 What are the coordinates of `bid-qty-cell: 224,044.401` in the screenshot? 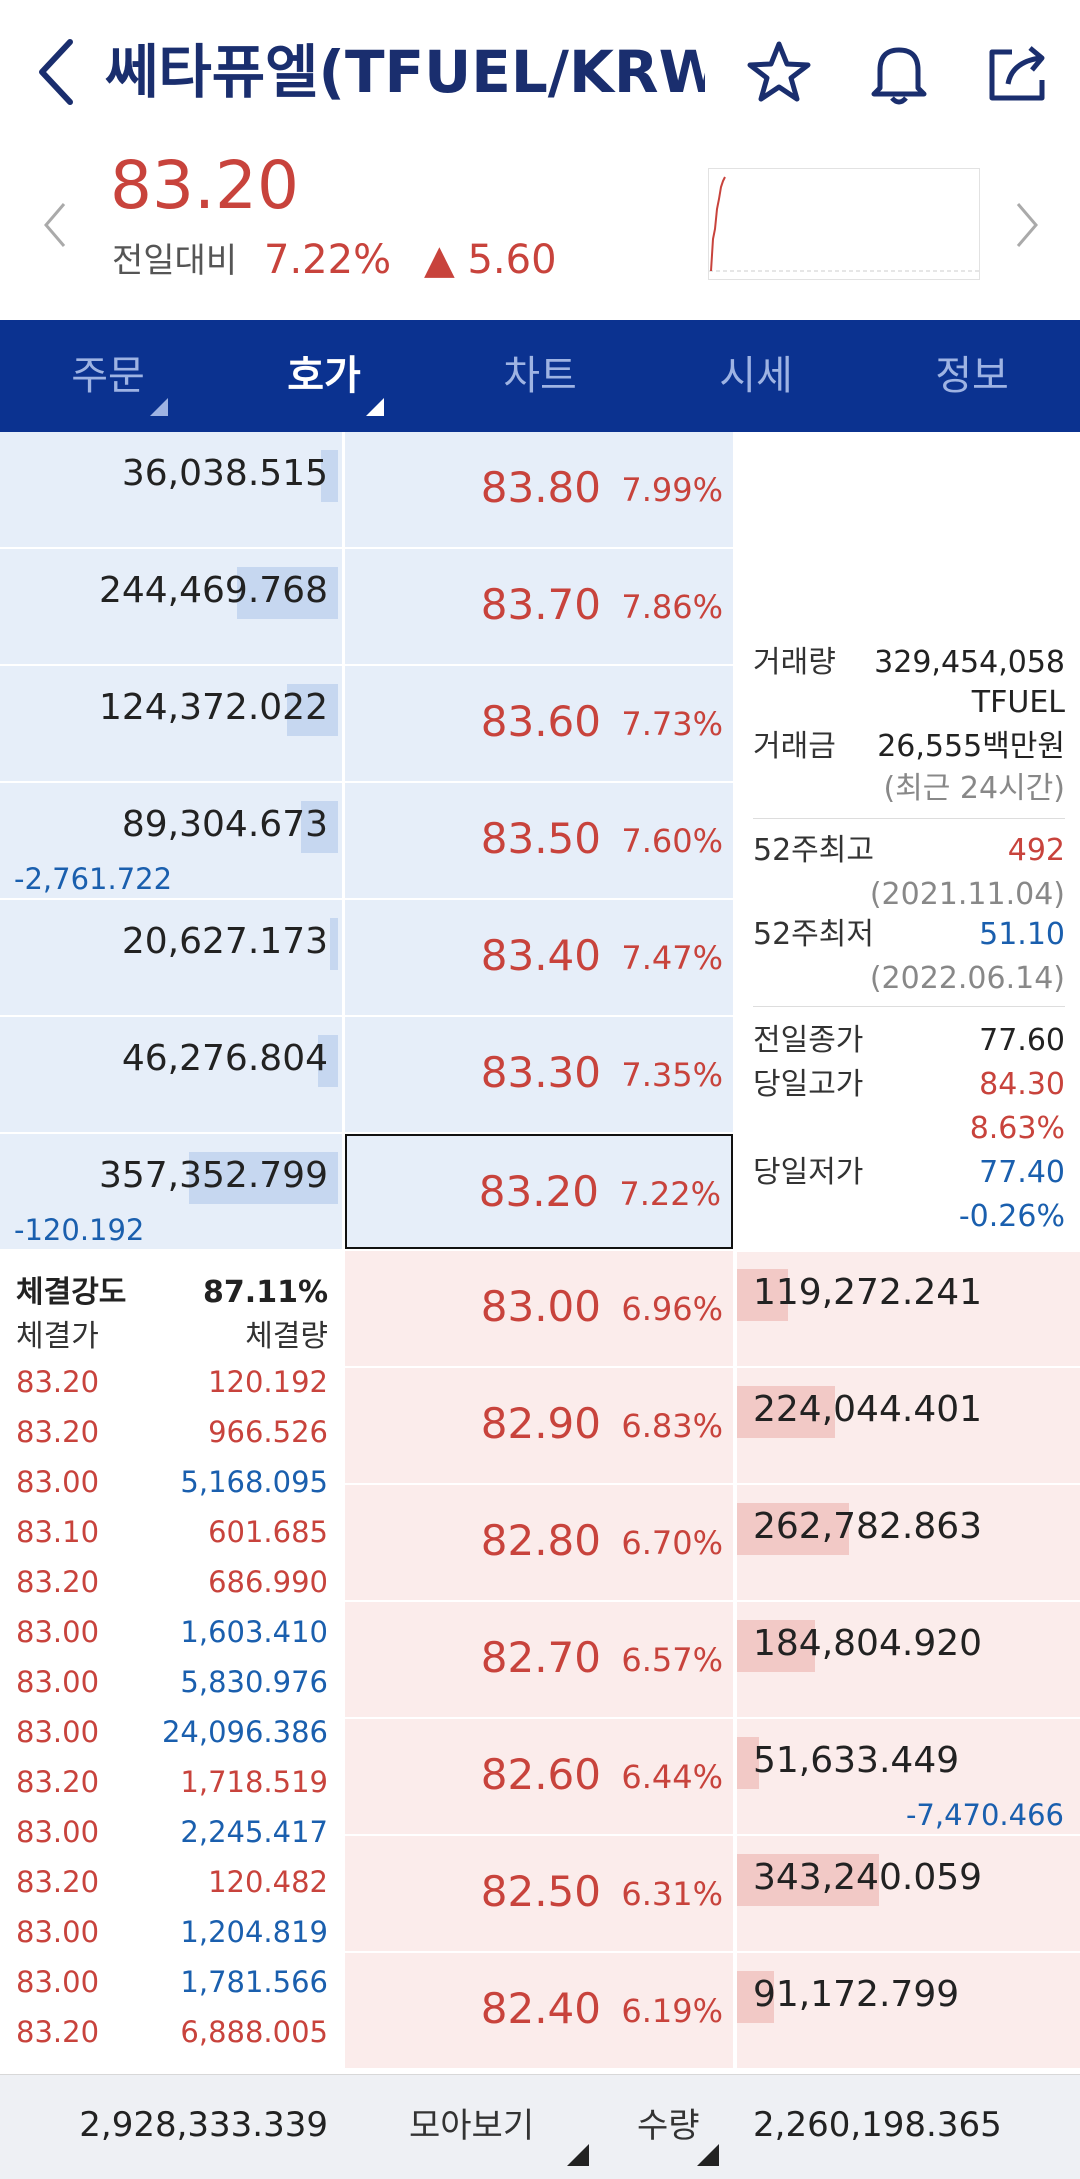 It's located at (908, 1425).